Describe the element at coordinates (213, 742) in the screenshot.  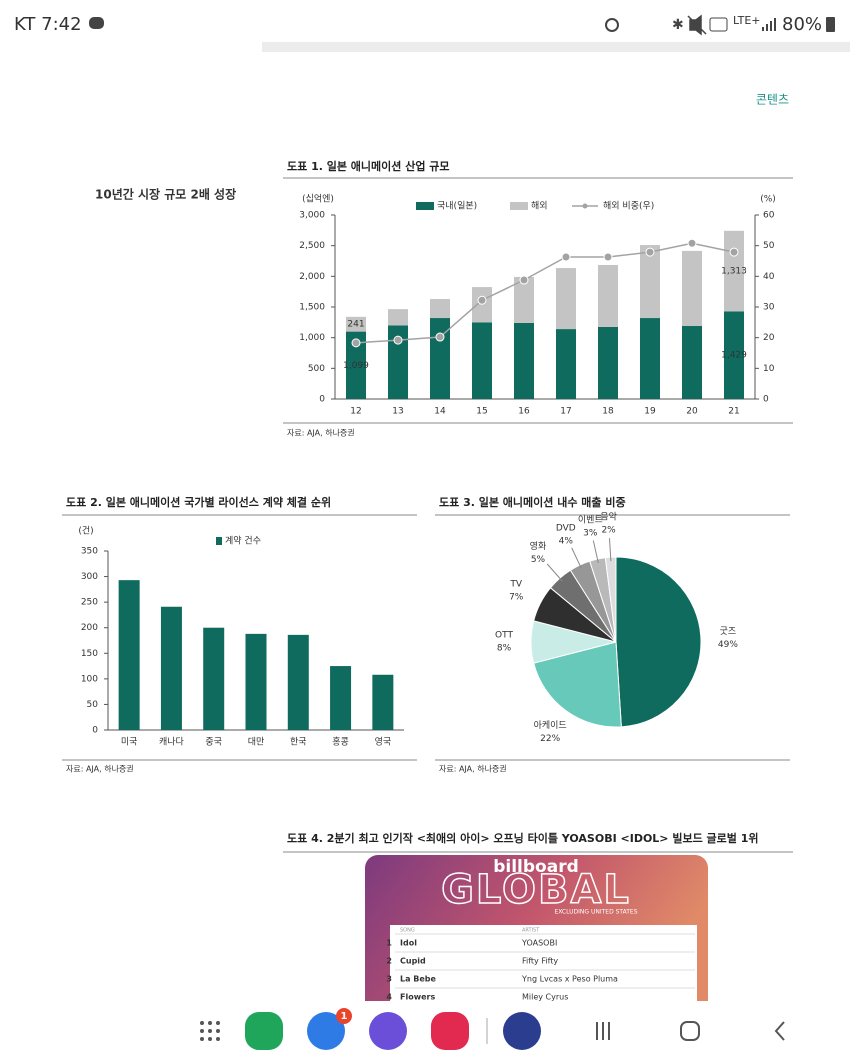
I see `x-tick-label: 중국` at that location.